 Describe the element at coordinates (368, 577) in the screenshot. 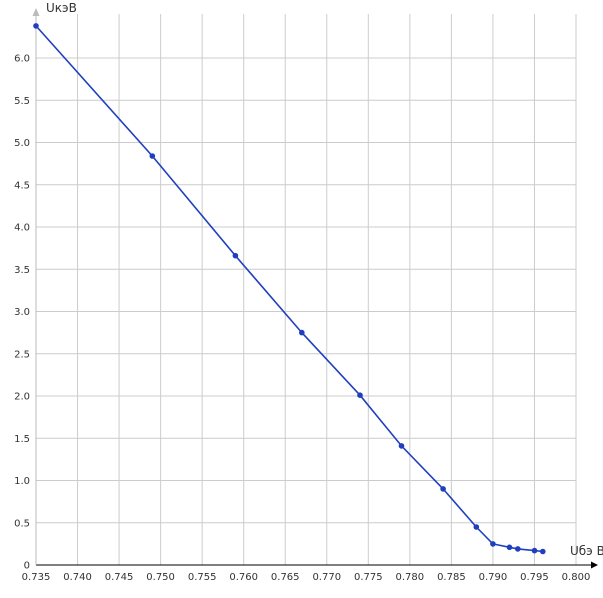

I see `x-tick-label: 0.775` at that location.